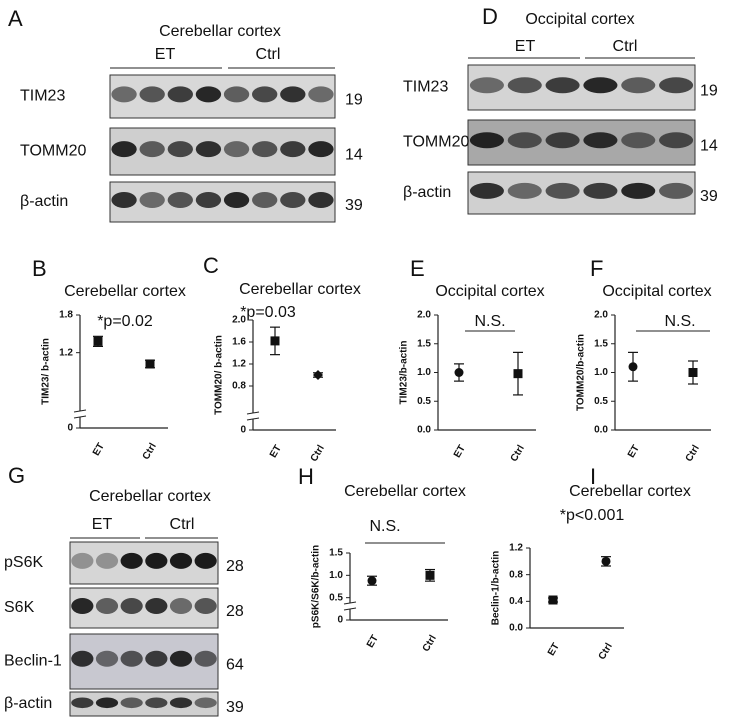 The width and height of the screenshot is (734, 718). Describe the element at coordinates (316, 586) in the screenshot. I see `y-axis-label: pS6K/S6K/b-actin` at that location.